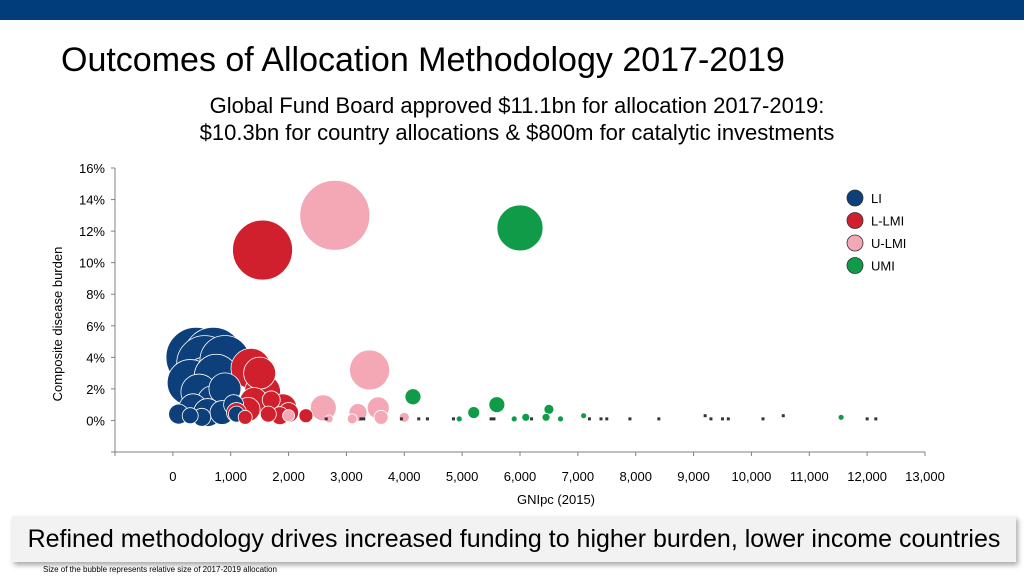 Image resolution: width=1024 pixels, height=576 pixels. I want to click on legend-marker-li, so click(855, 198).